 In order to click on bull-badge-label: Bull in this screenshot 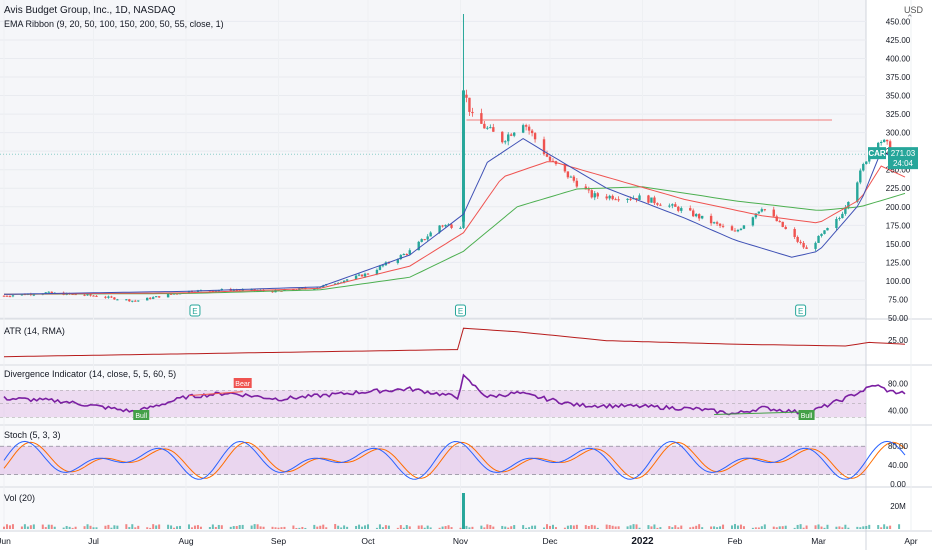, I will do `click(141, 416)`.